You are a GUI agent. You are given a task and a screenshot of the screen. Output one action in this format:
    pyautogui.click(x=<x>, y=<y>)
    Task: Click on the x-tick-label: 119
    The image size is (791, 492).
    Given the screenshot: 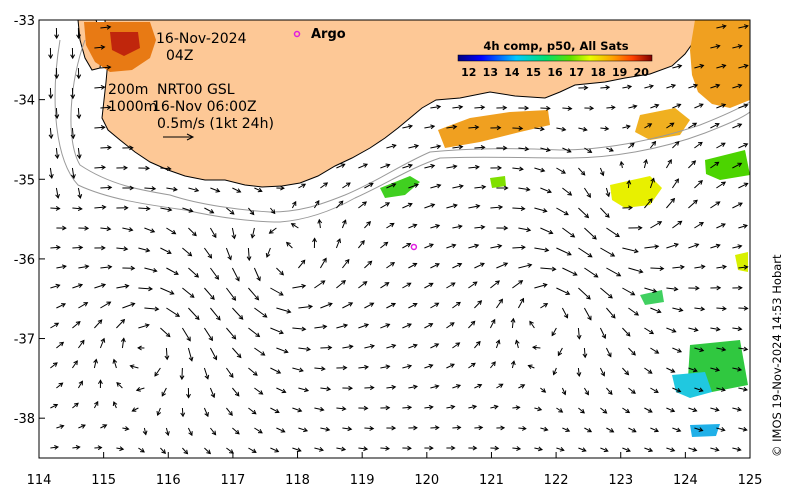 What is the action you would take?
    pyautogui.click(x=362, y=480)
    